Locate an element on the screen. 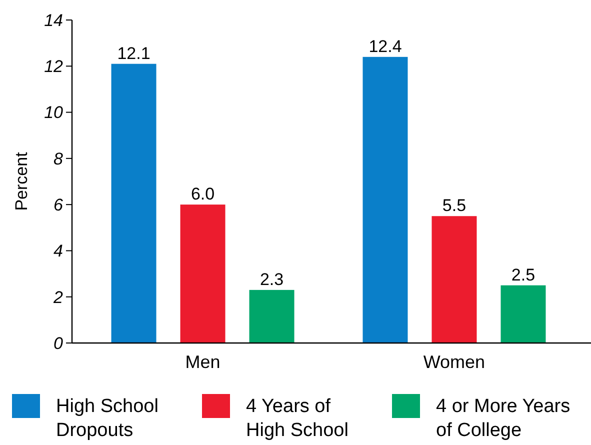 The height and width of the screenshot is (445, 591). y-tick-label: 10 is located at coordinates (54, 112).